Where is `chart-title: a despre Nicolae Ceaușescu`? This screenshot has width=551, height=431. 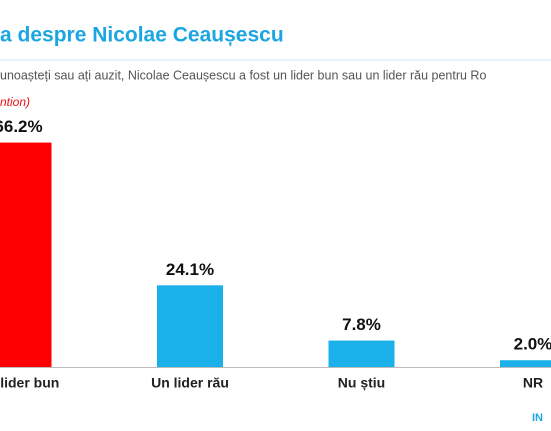 chart-title: a despre Nicolae Ceaușescu is located at coordinates (142, 35).